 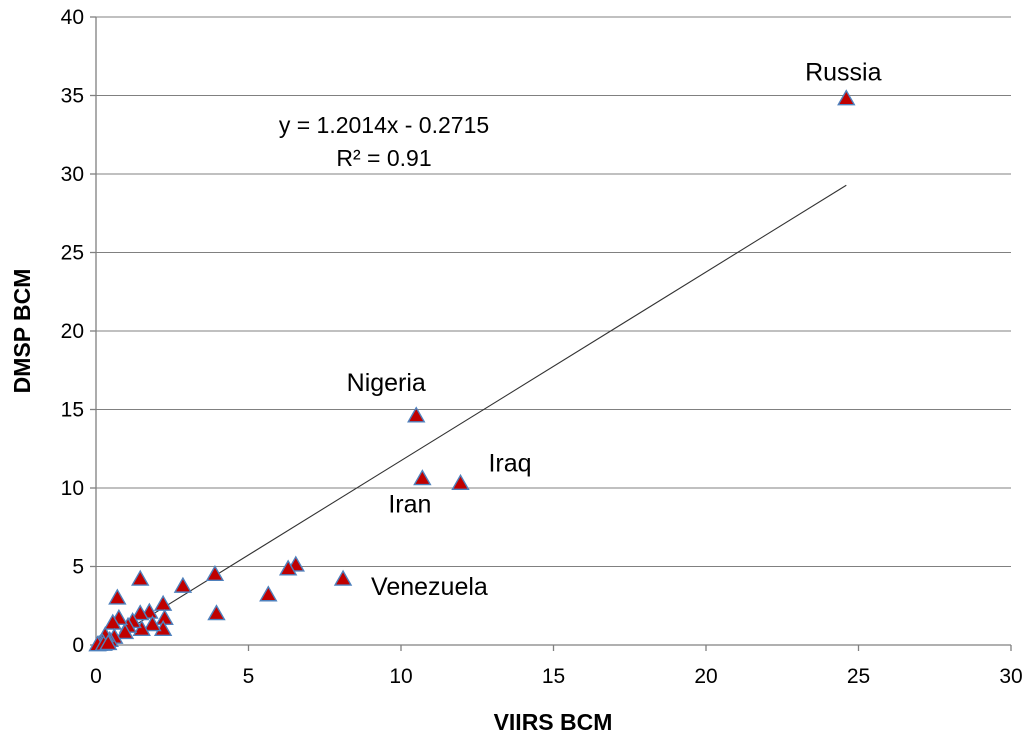 What do you see at coordinates (843, 73) in the screenshot?
I see `point-label-russia: Russia` at bounding box center [843, 73].